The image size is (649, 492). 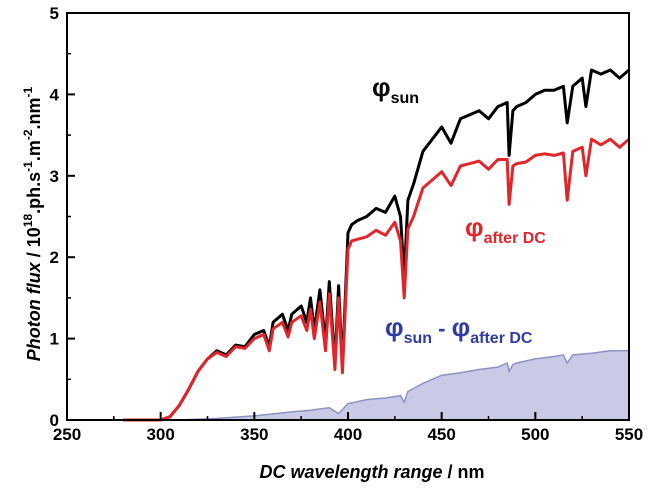 I want to click on y-axis-title-mid2: .m, so click(x=34, y=150).